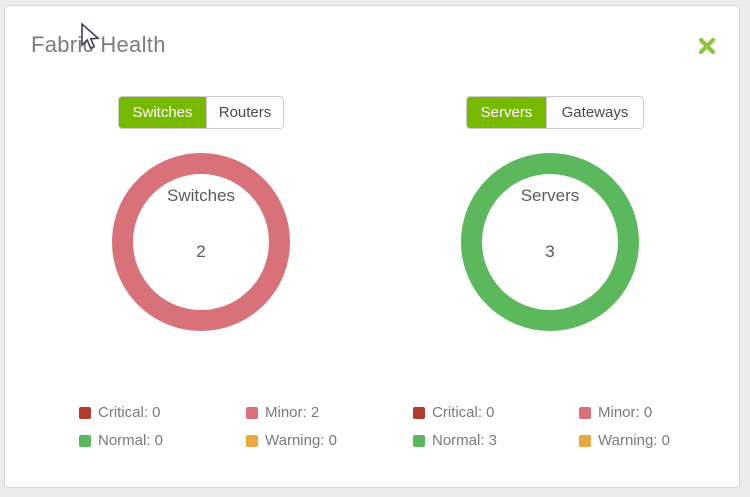  I want to click on switches-donut-label: Switches, so click(201, 195).